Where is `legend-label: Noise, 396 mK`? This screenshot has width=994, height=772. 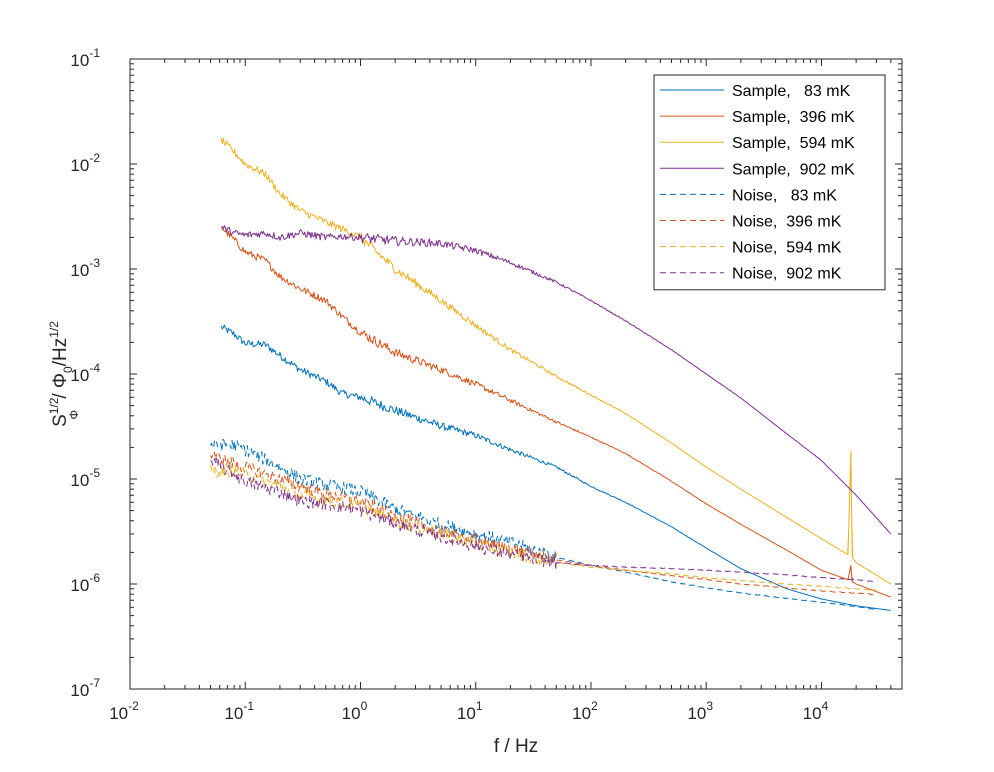
legend-label: Noise, 396 mK is located at coordinates (787, 222).